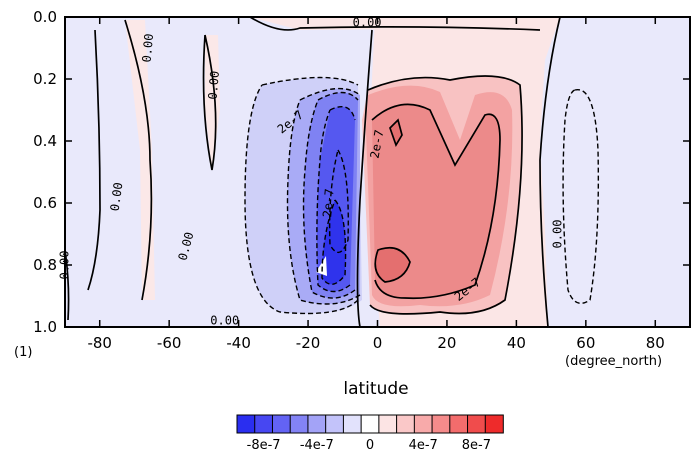 The width and height of the screenshot is (697, 455). What do you see at coordinates (585, 343) in the screenshot?
I see `x-tick-label: 60` at bounding box center [585, 343].